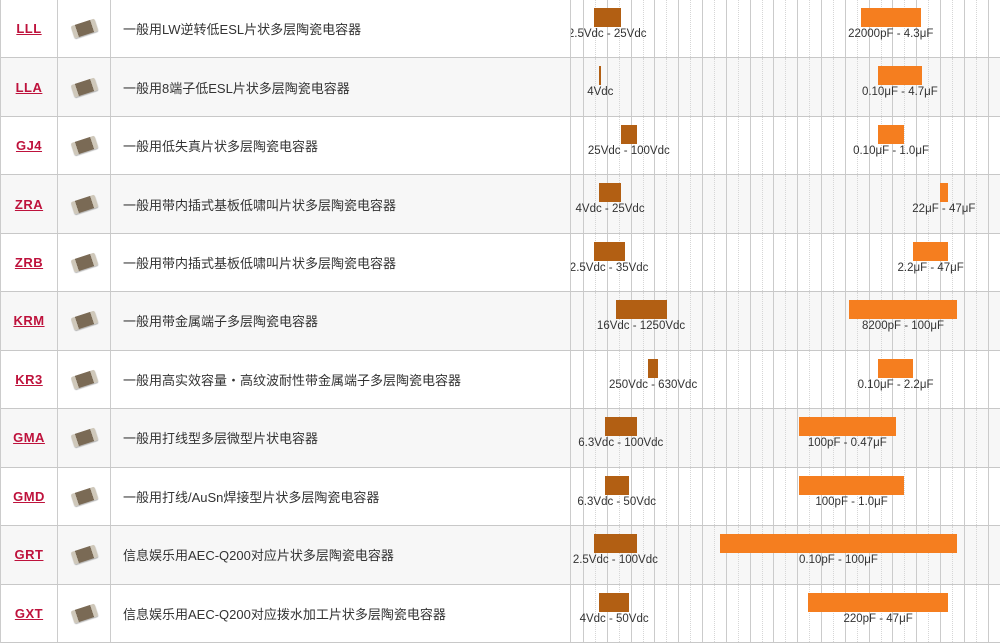 The image size is (1000, 643). I want to click on voltage-range-label: 2.5Vdc - 35Vdc, so click(610, 267).